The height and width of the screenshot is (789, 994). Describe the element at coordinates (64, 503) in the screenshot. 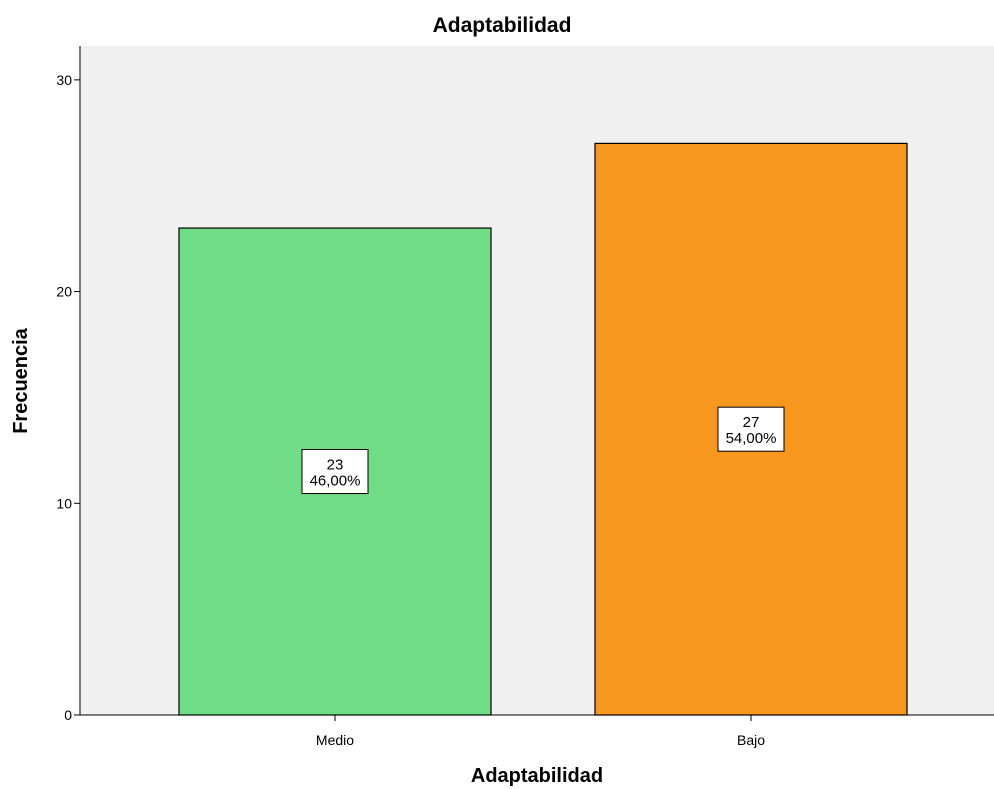

I see `y-tick-label: 10` at that location.